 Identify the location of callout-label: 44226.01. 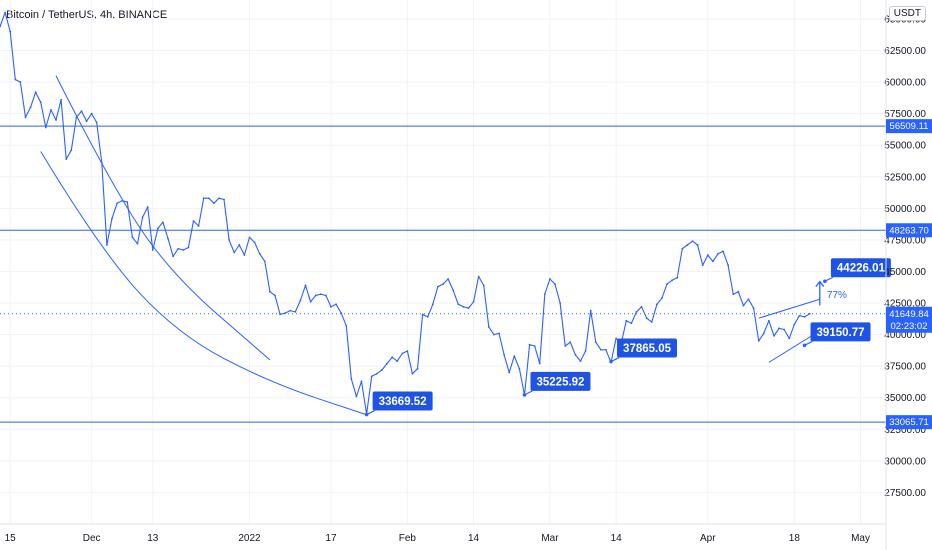
(861, 269).